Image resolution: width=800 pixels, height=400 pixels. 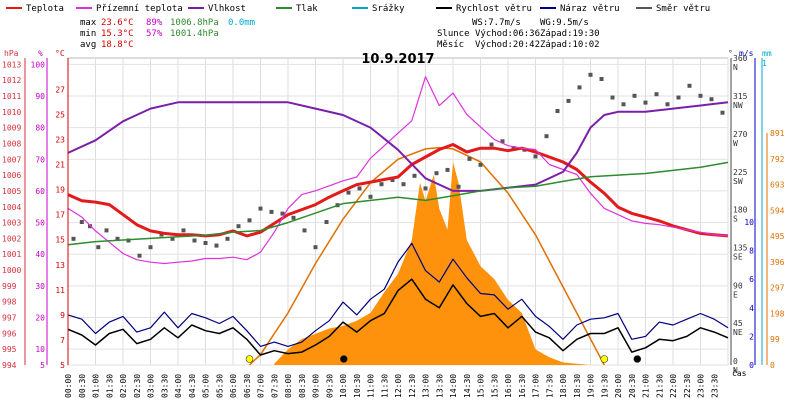 What do you see at coordinates (738, 332) in the screenshot?
I see `direction-compass-label: NE` at bounding box center [738, 332].